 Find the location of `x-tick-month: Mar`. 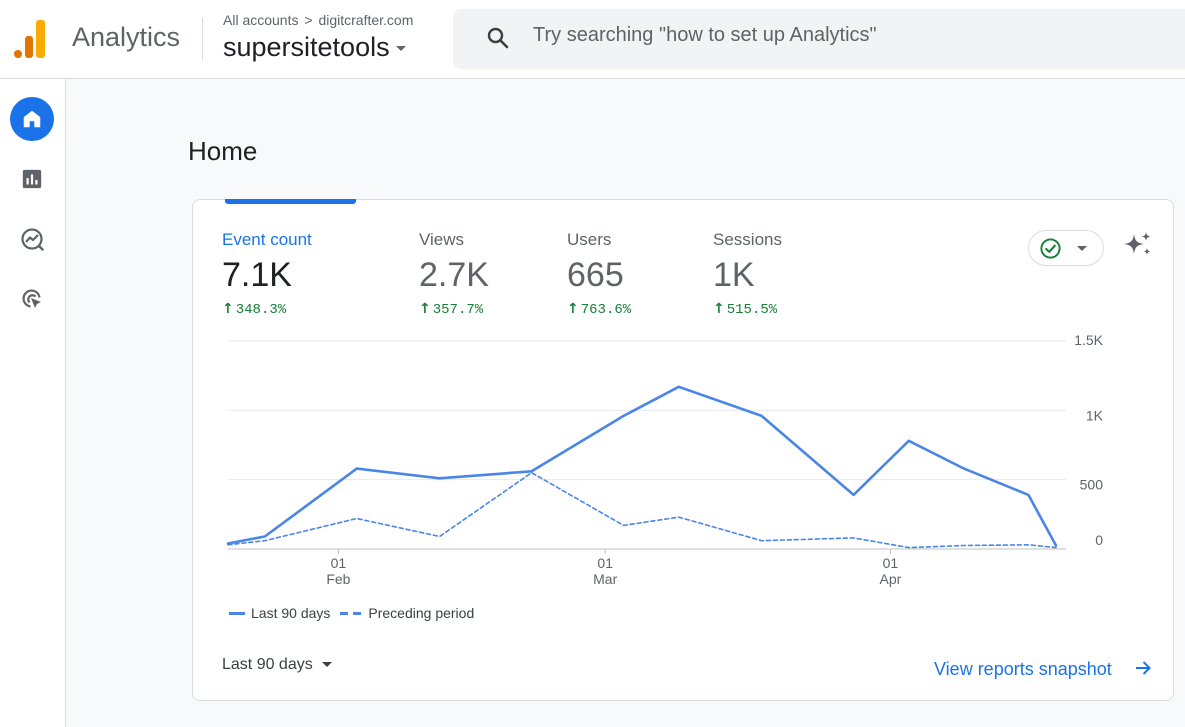

x-tick-month: Mar is located at coordinates (605, 579).